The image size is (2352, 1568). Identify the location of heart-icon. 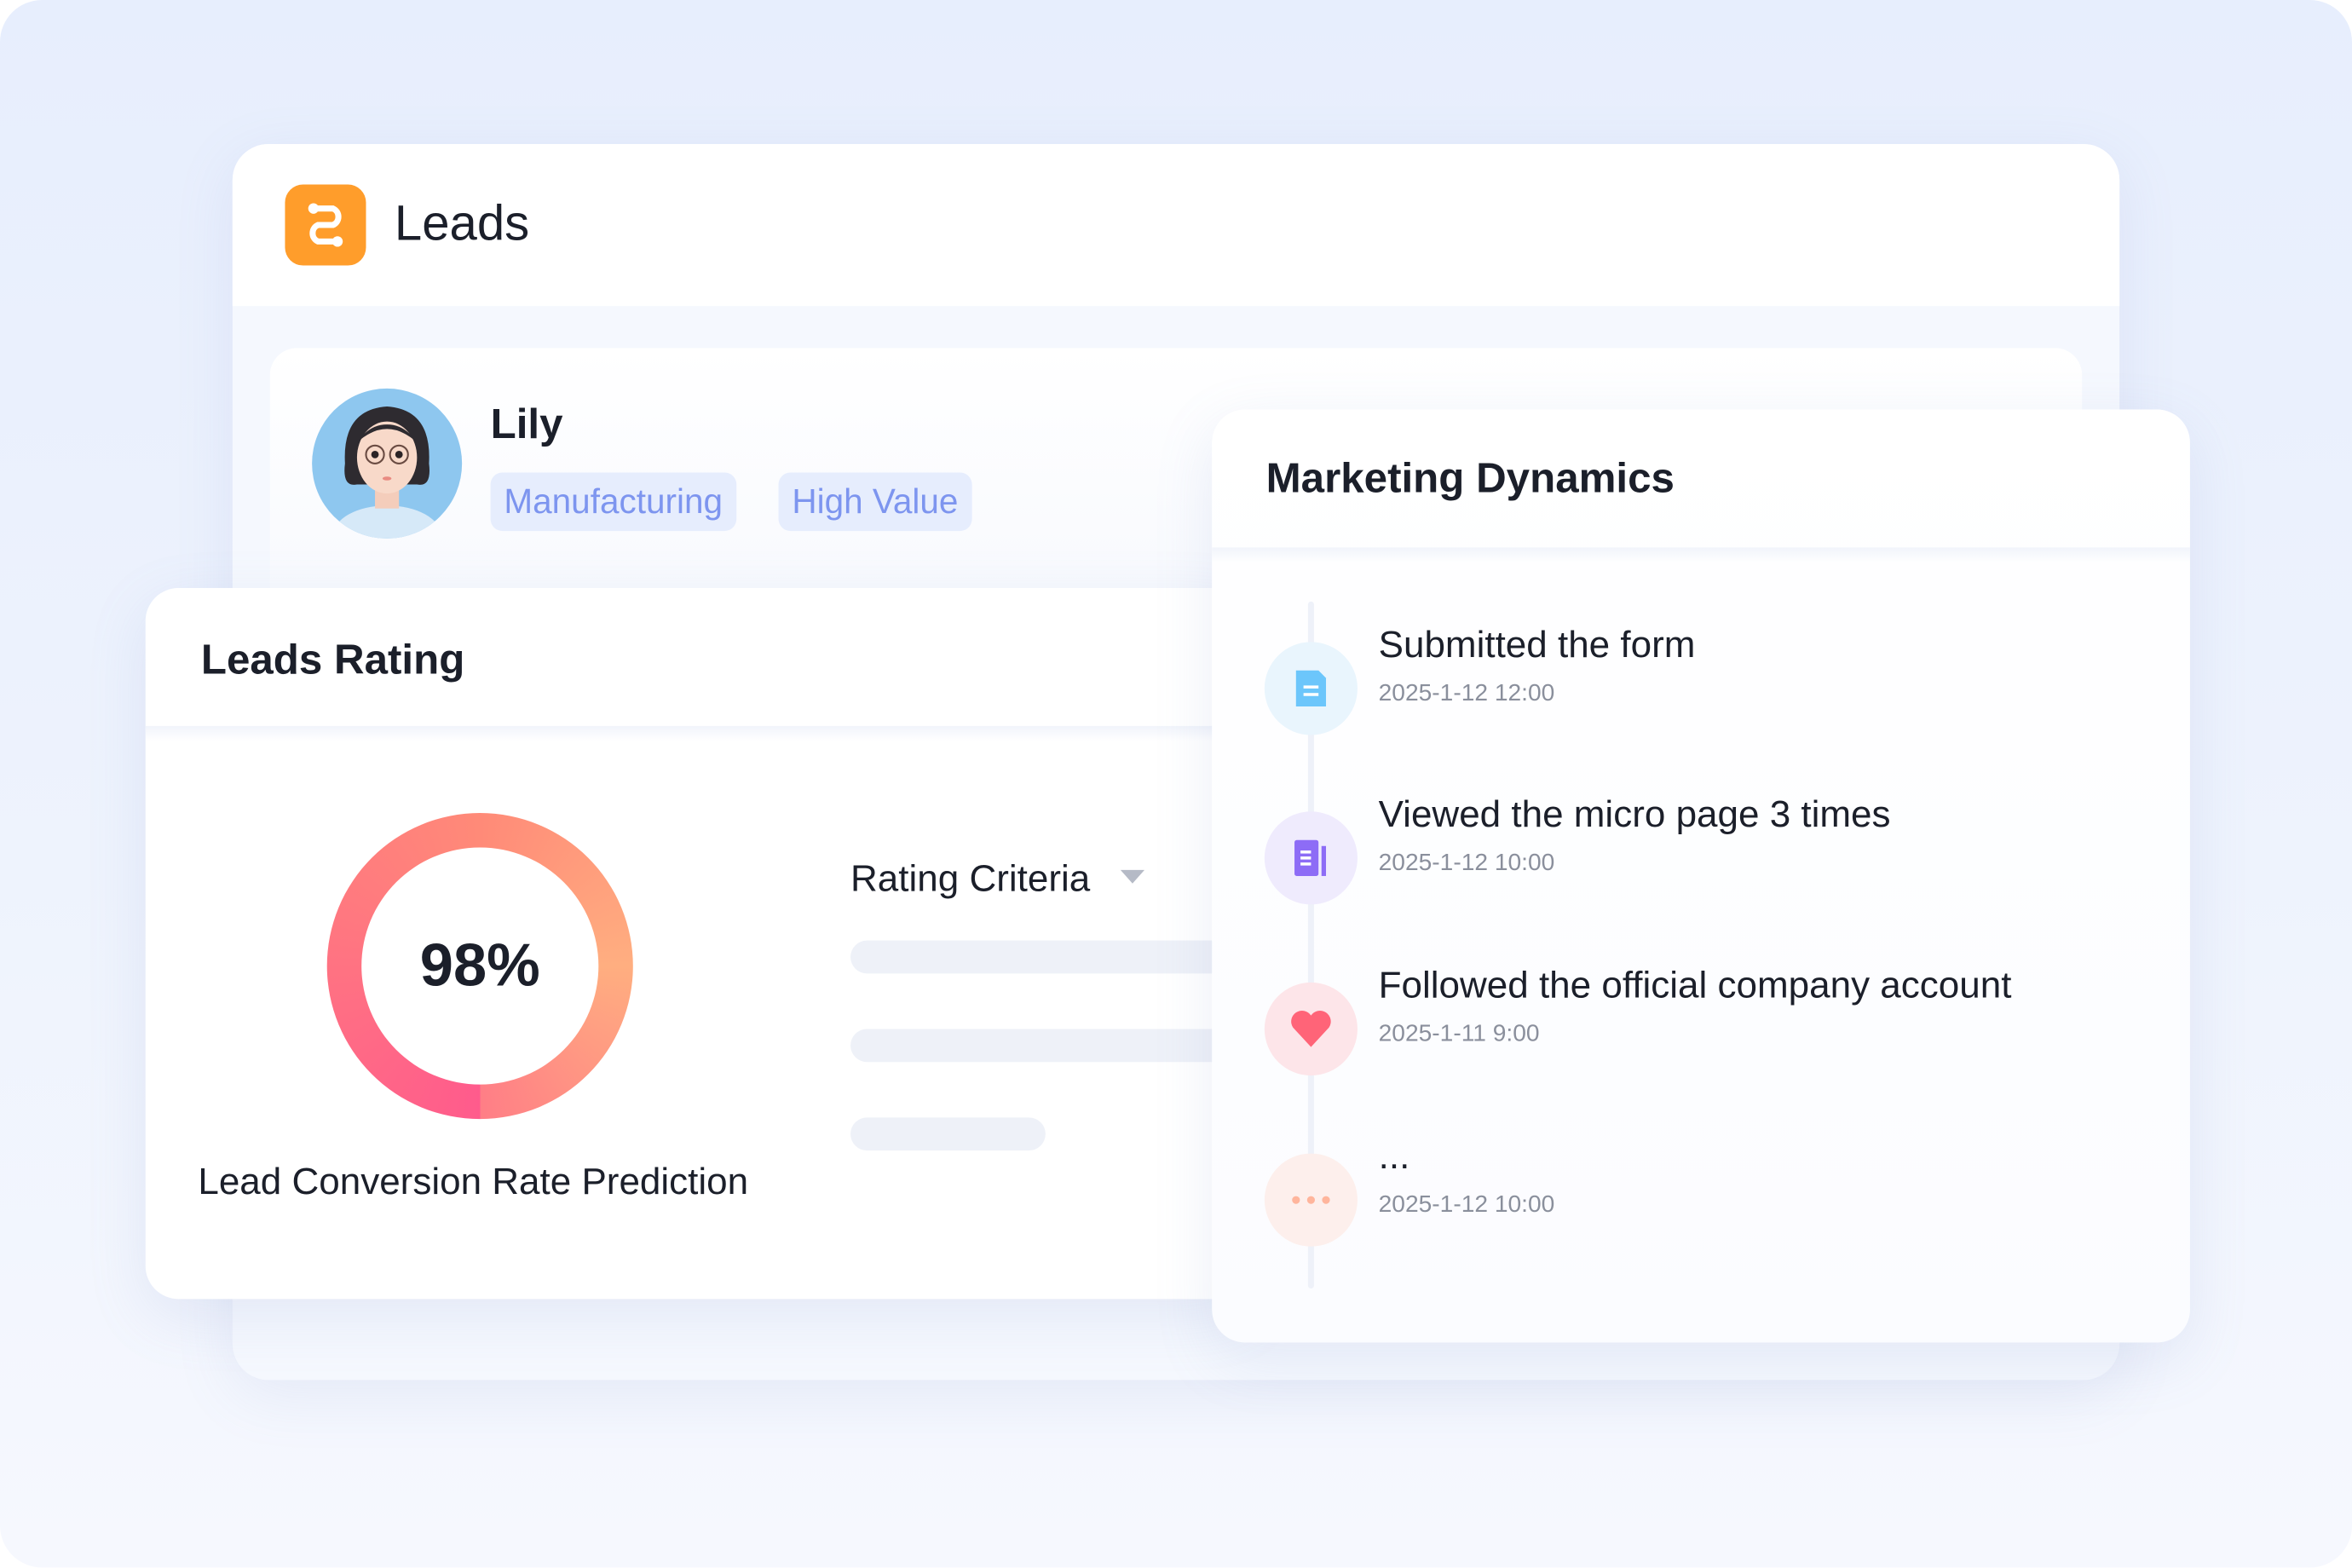
(1311, 1029).